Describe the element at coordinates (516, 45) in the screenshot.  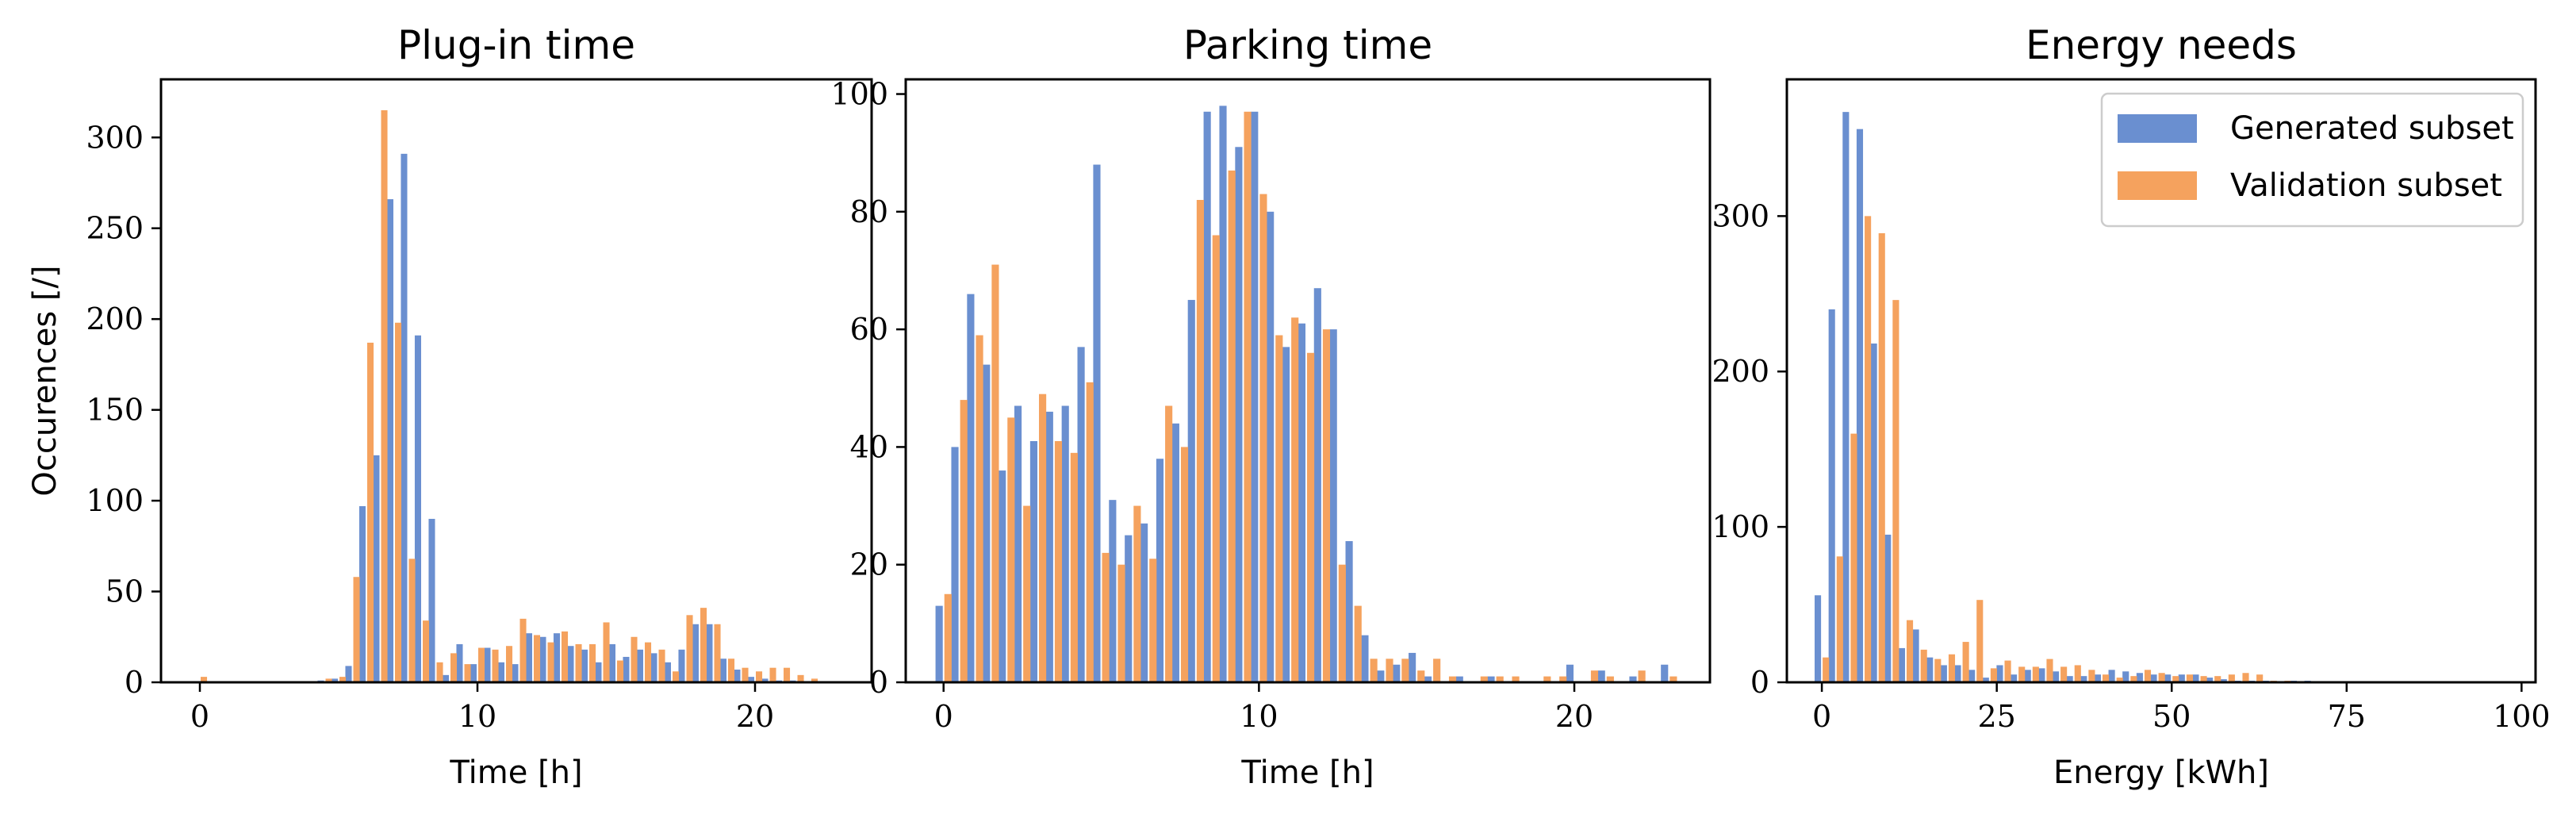
I see `chart-title: Plug-in time` at that location.